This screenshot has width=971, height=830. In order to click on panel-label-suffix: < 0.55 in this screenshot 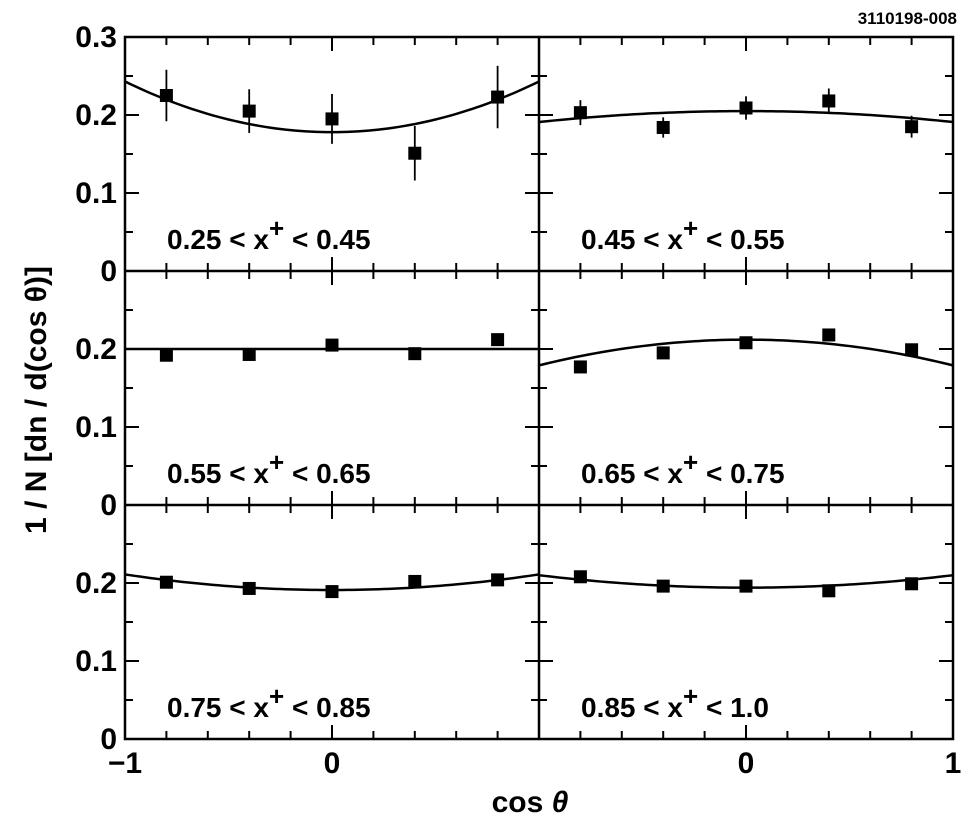, I will do `click(741, 239)`.